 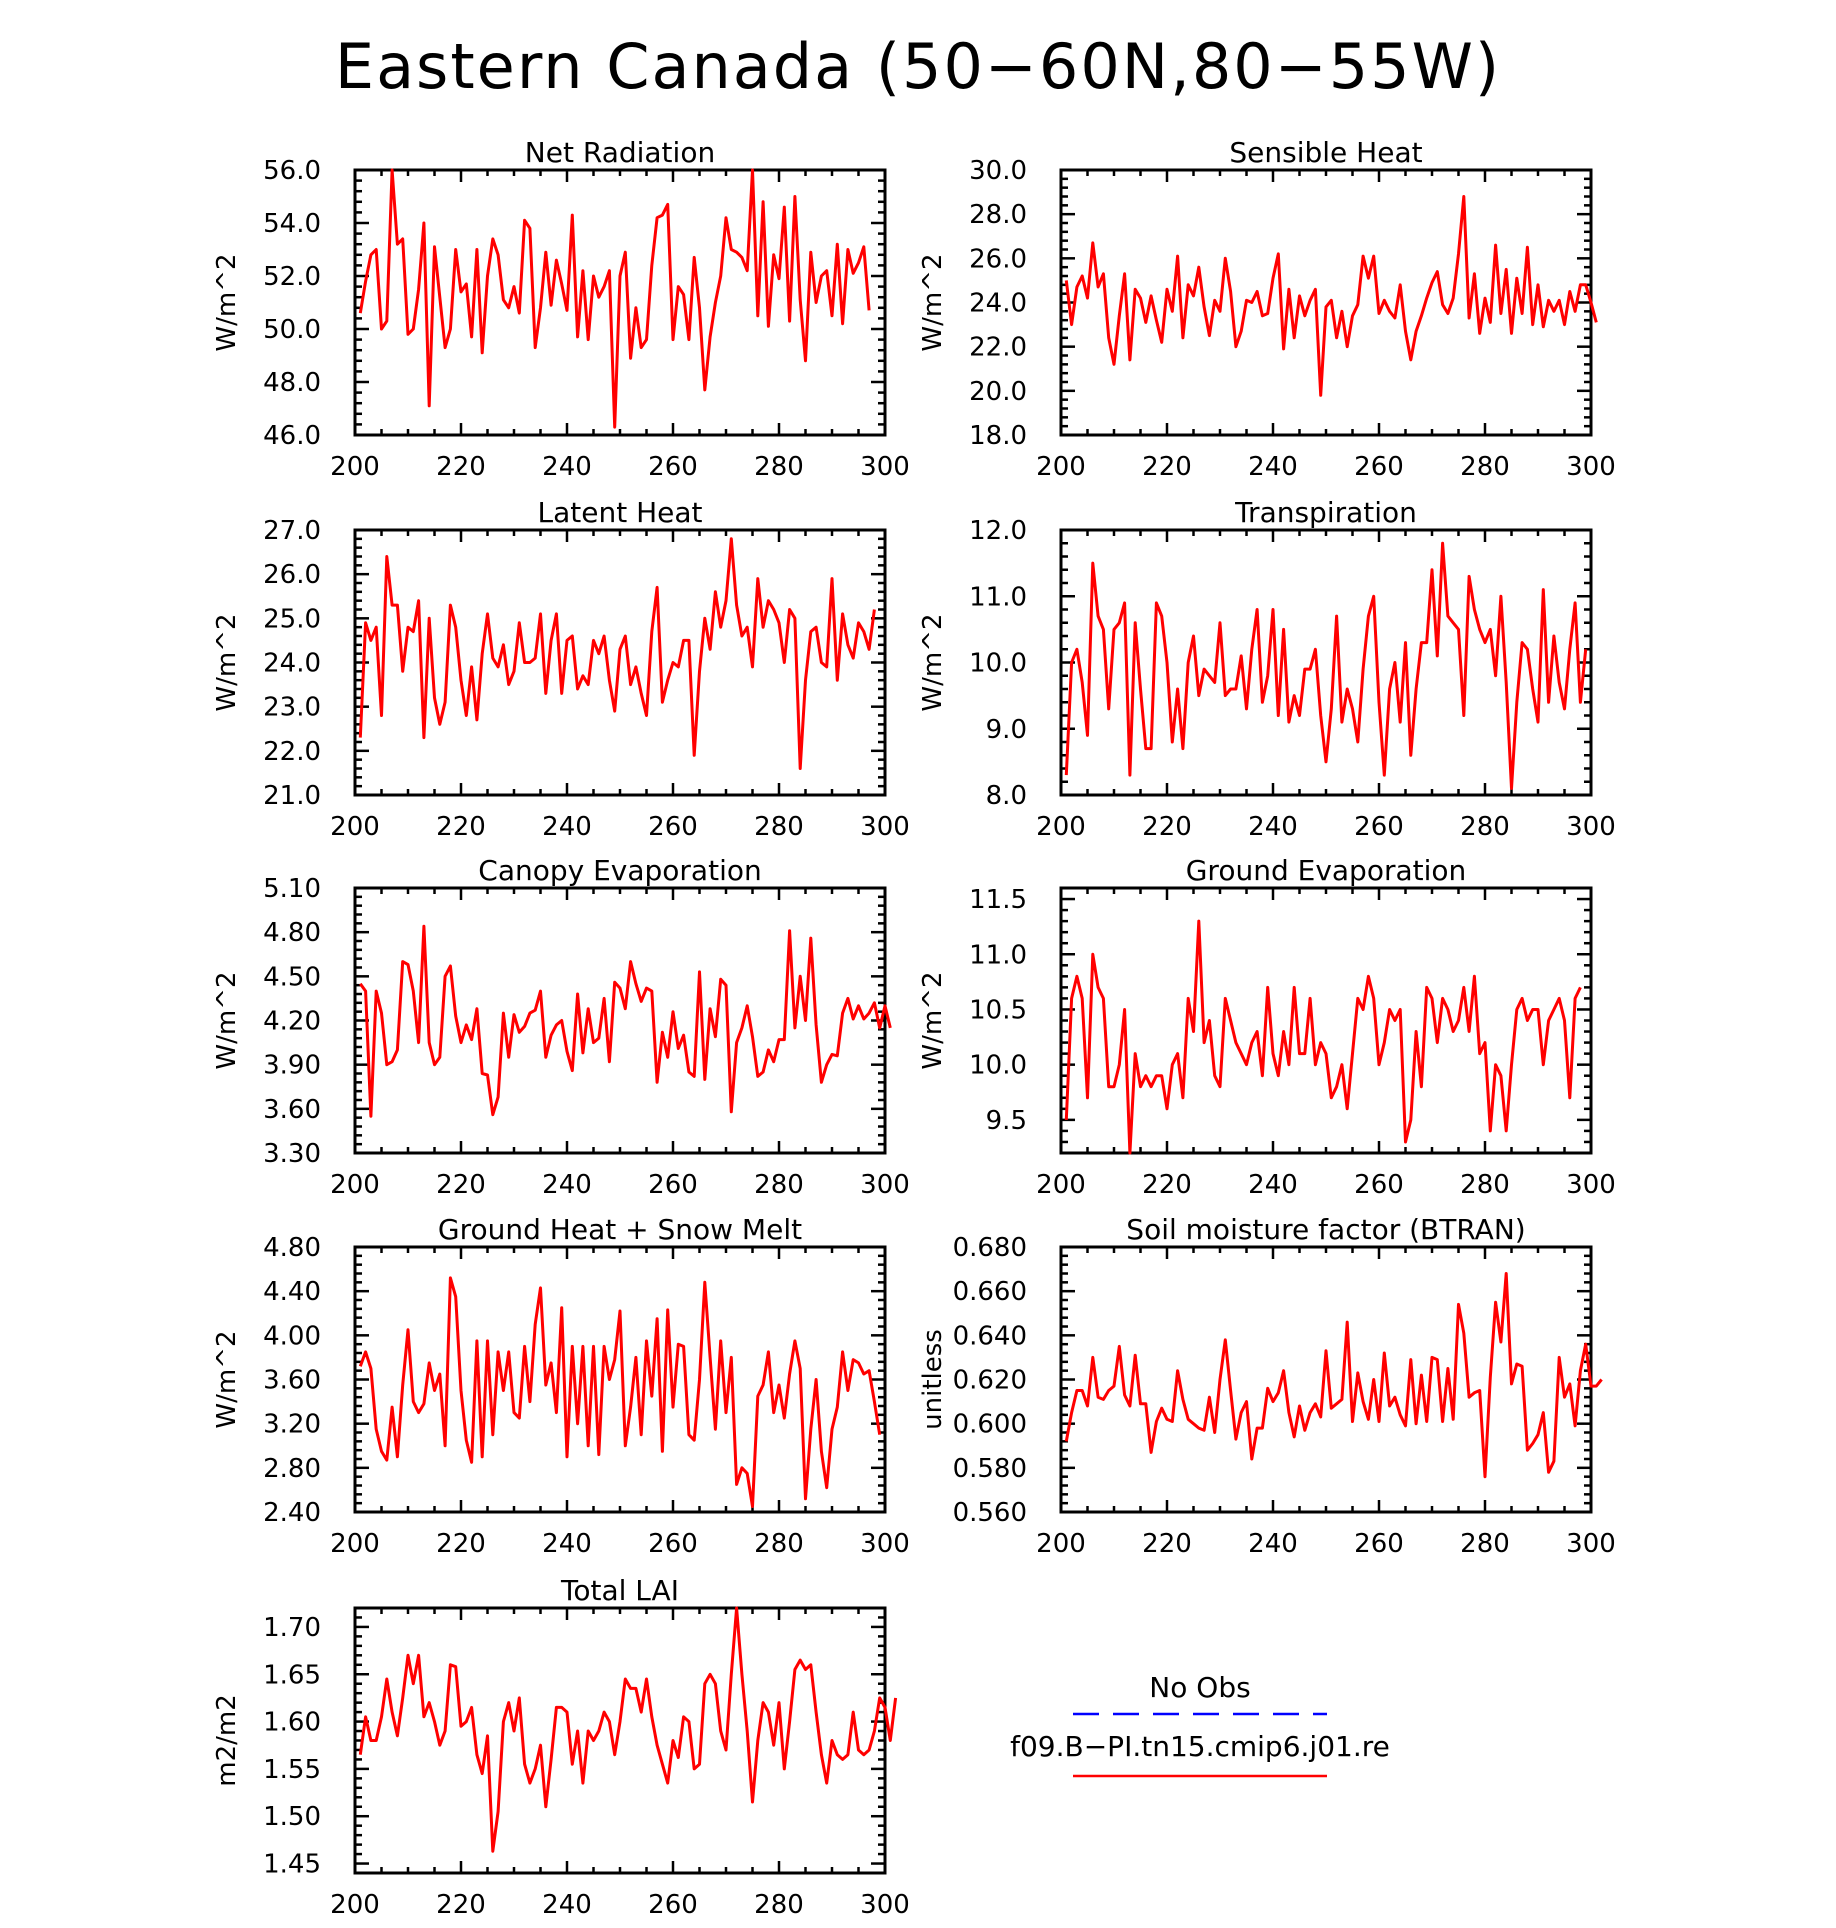 I want to click on panel-title: Canopy Evaporation, so click(x=619, y=870).